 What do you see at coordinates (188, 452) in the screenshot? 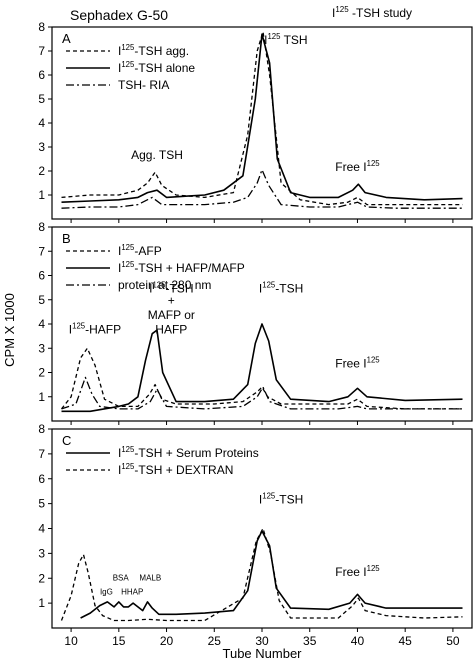
I see `legend-label: I125-TSH + Serum Proteins` at bounding box center [188, 452].